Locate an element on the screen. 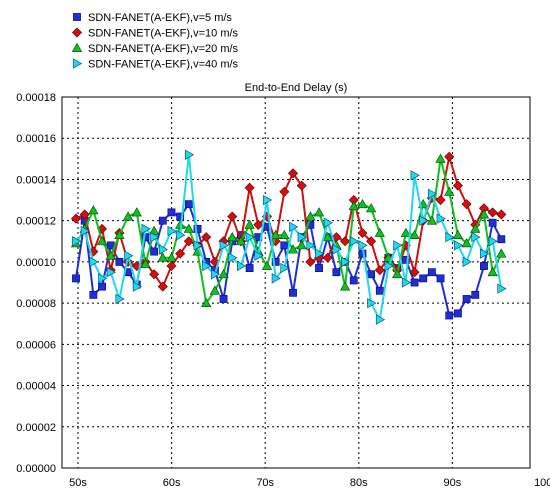 The width and height of the screenshot is (550, 499). x-tick-label: 60s is located at coordinates (172, 483).